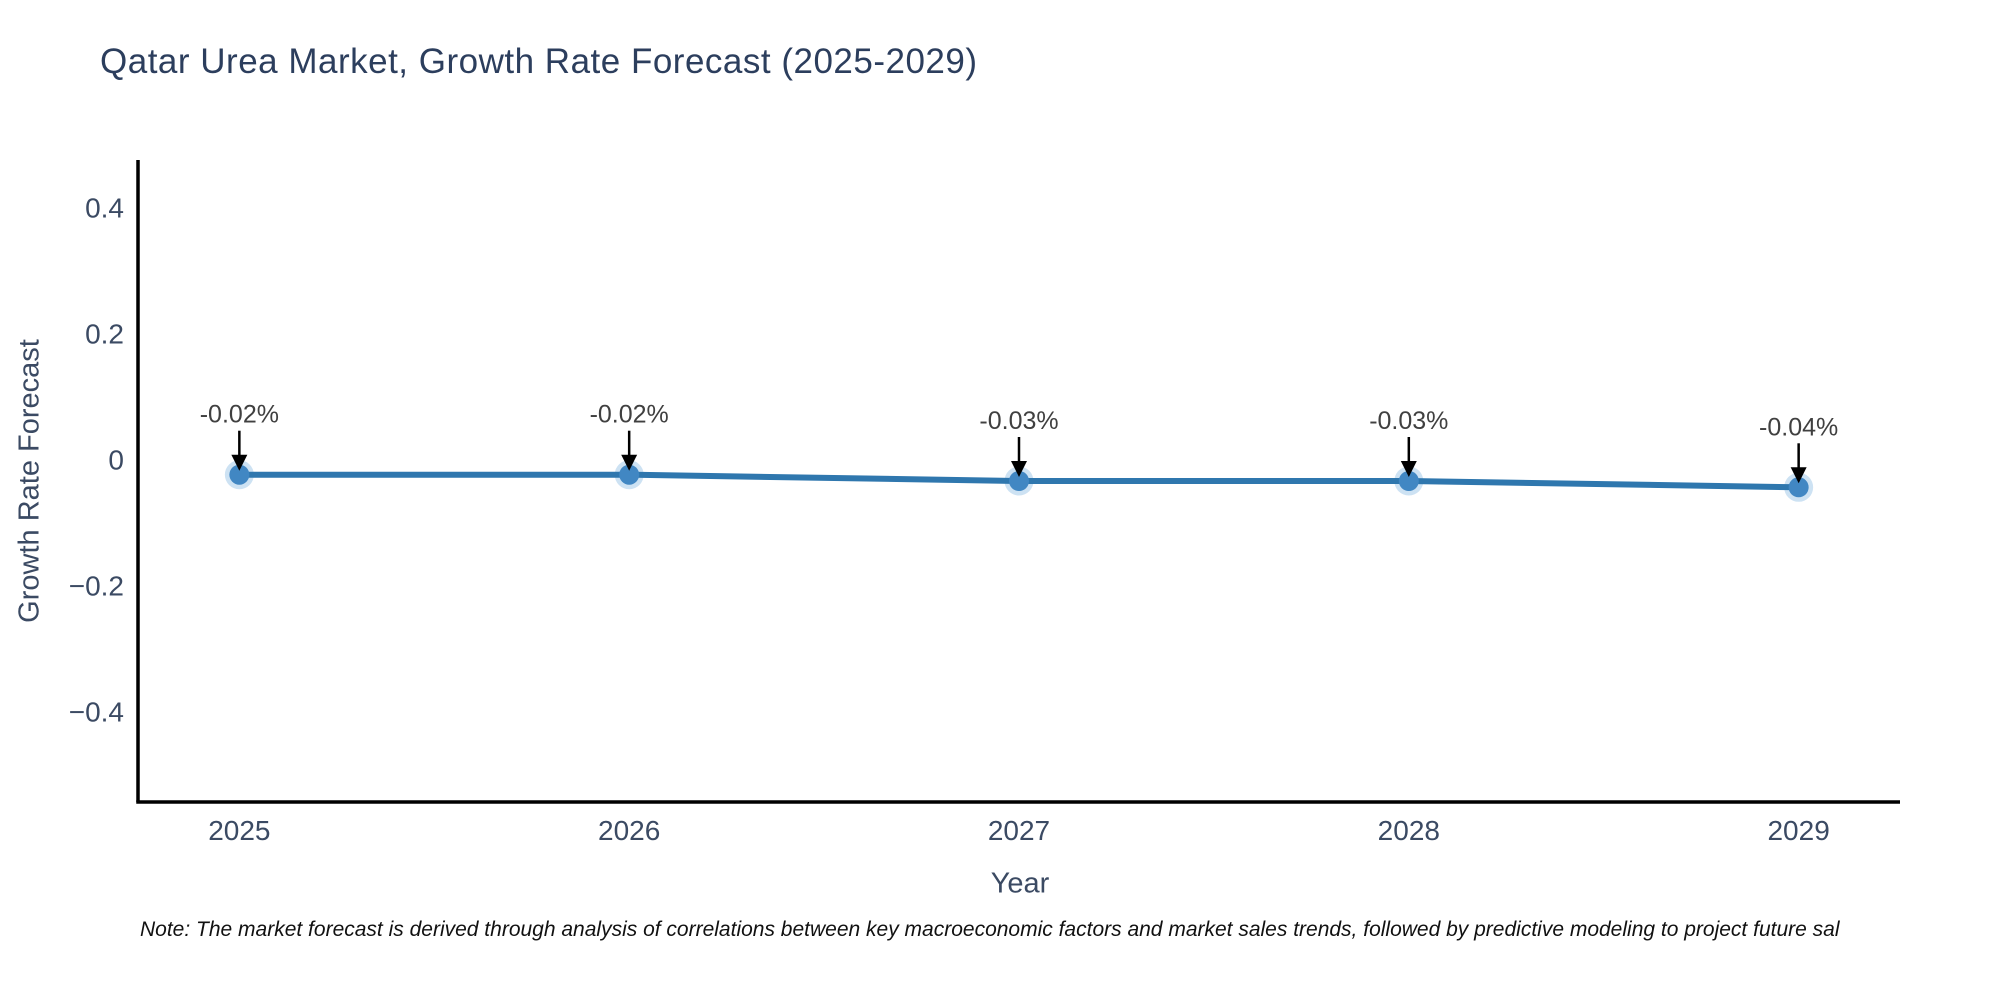 The height and width of the screenshot is (1000, 2000). What do you see at coordinates (1409, 830) in the screenshot?
I see `x-tick-label: 2028` at bounding box center [1409, 830].